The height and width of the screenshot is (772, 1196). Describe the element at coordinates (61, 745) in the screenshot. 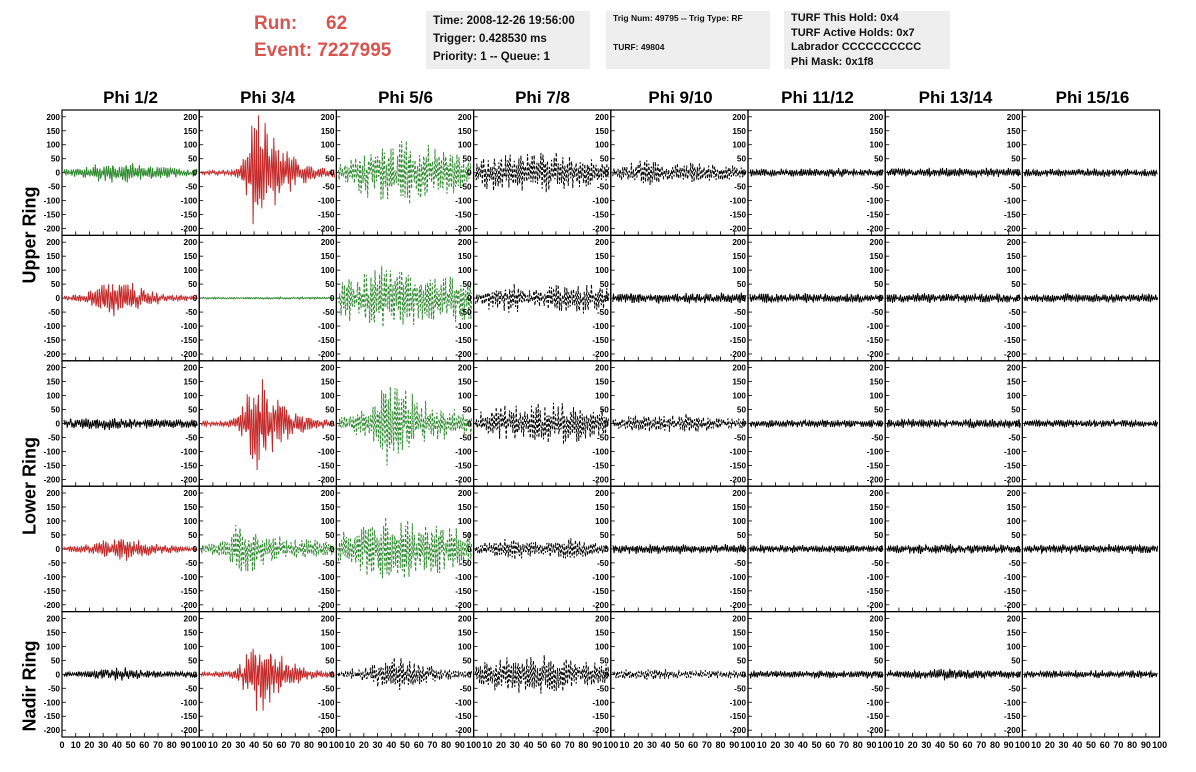

I see `x-tick-label: 0` at that location.